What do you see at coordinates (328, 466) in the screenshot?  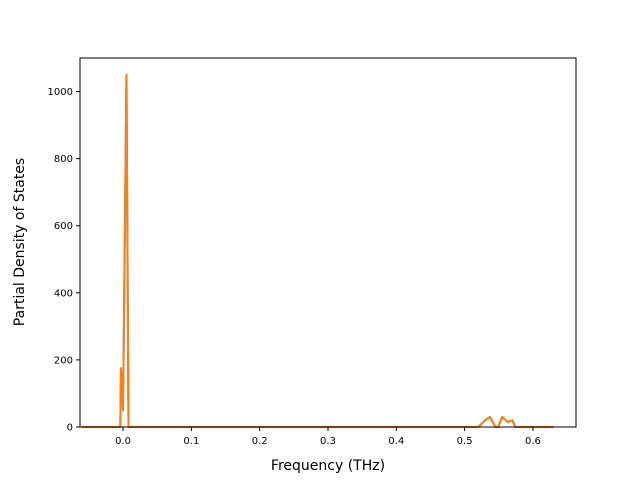 I see `x-axis-title: Frequency (THz)` at bounding box center [328, 466].